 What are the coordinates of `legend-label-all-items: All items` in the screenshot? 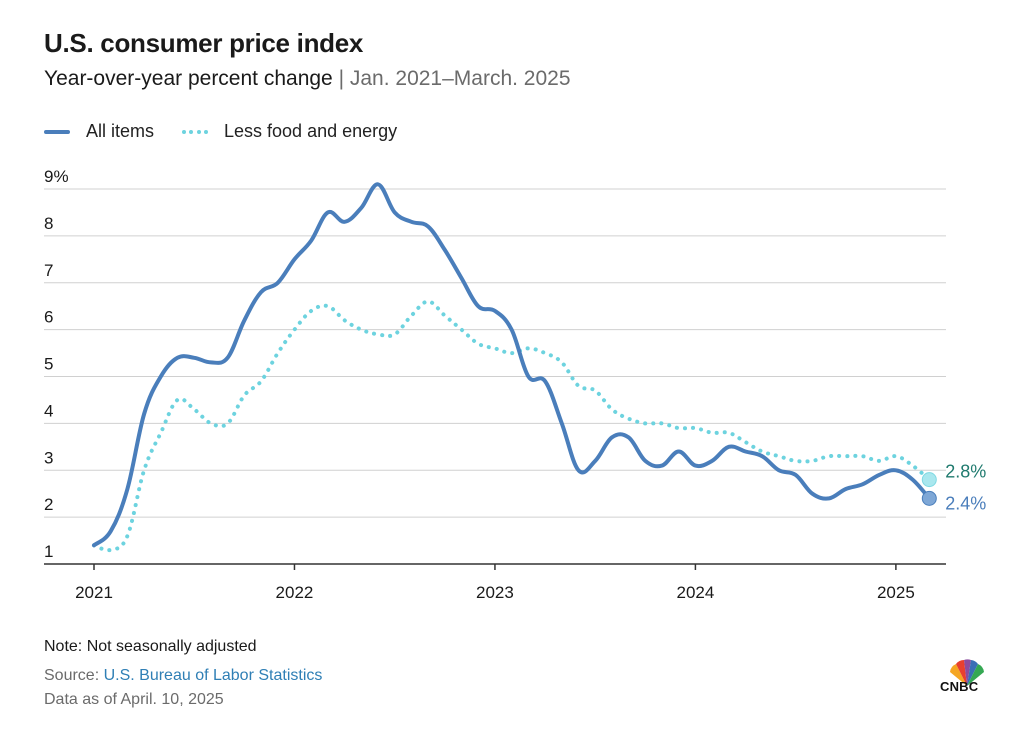 It's located at (120, 131).